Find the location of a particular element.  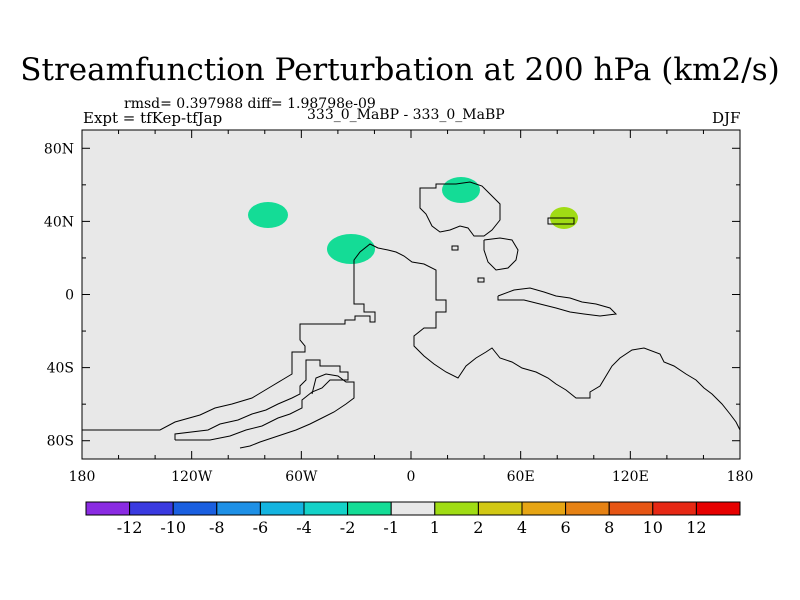

anomaly-mid-atlantic is located at coordinates (351, 249).